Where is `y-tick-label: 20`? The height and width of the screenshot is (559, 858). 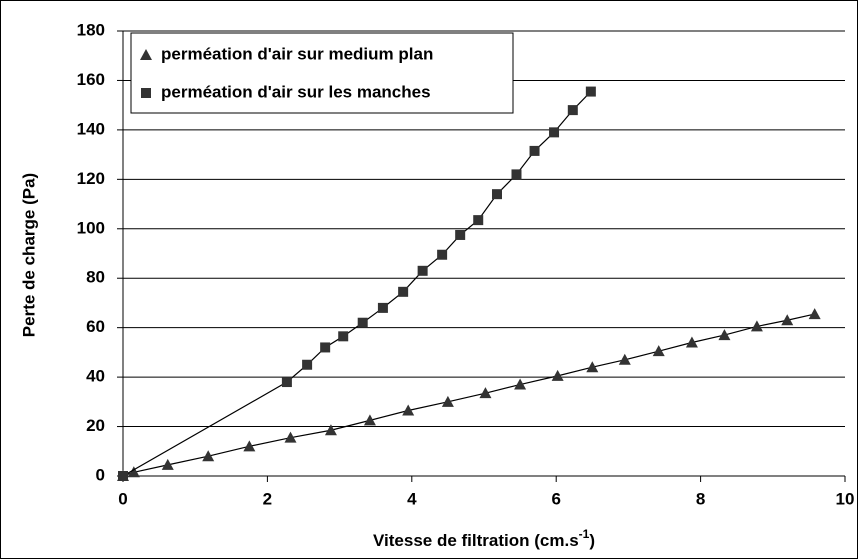
y-tick-label: 20 is located at coordinates (95, 425).